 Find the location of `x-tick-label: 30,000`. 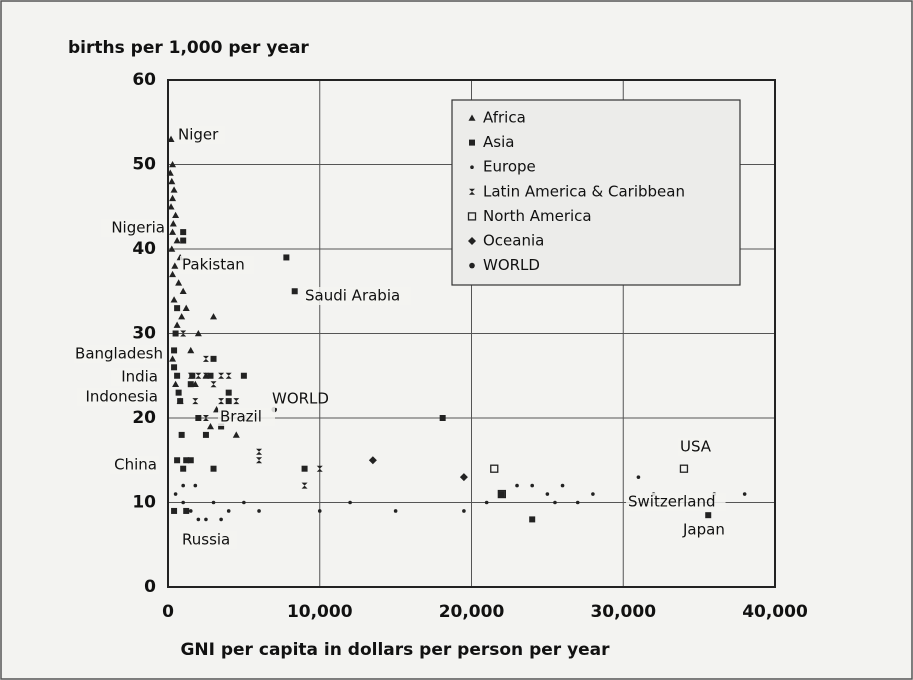

x-tick-label: 30,000 is located at coordinates (623, 612).